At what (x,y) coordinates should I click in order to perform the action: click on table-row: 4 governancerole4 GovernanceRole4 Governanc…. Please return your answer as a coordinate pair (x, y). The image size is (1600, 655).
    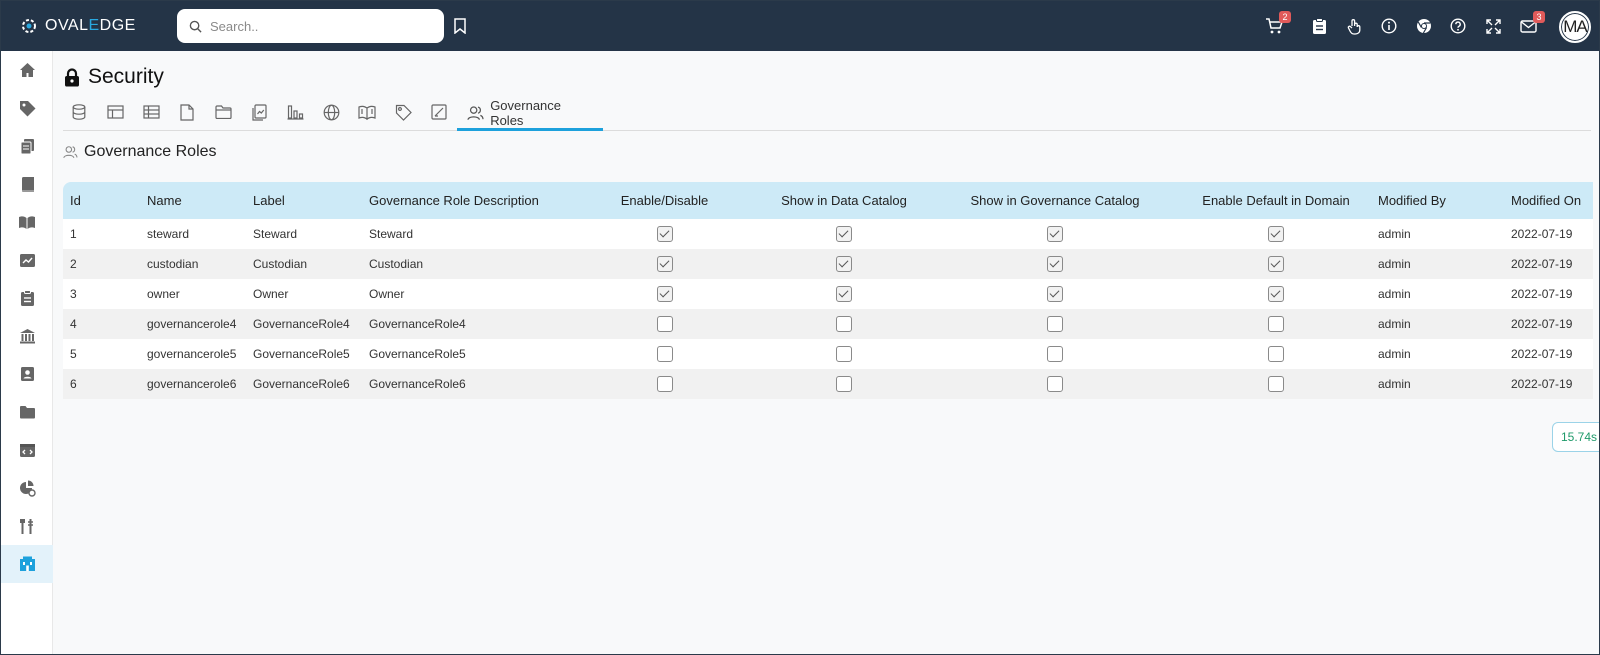
    Looking at the image, I should click on (828, 324).